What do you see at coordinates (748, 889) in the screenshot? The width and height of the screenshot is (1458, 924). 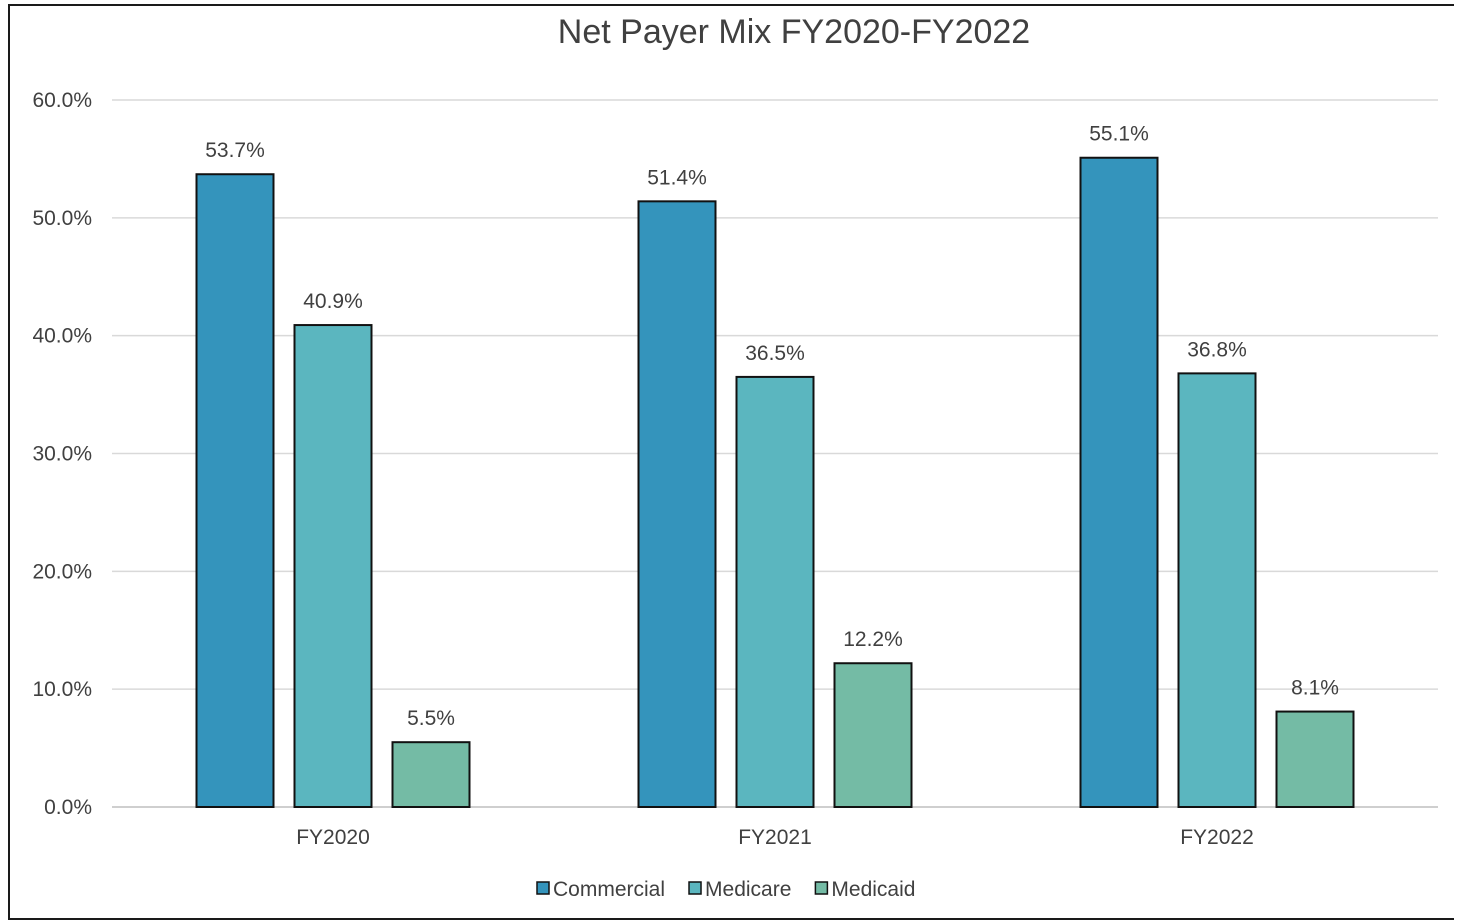 I see `legend-label-medicare: Medicare` at bounding box center [748, 889].